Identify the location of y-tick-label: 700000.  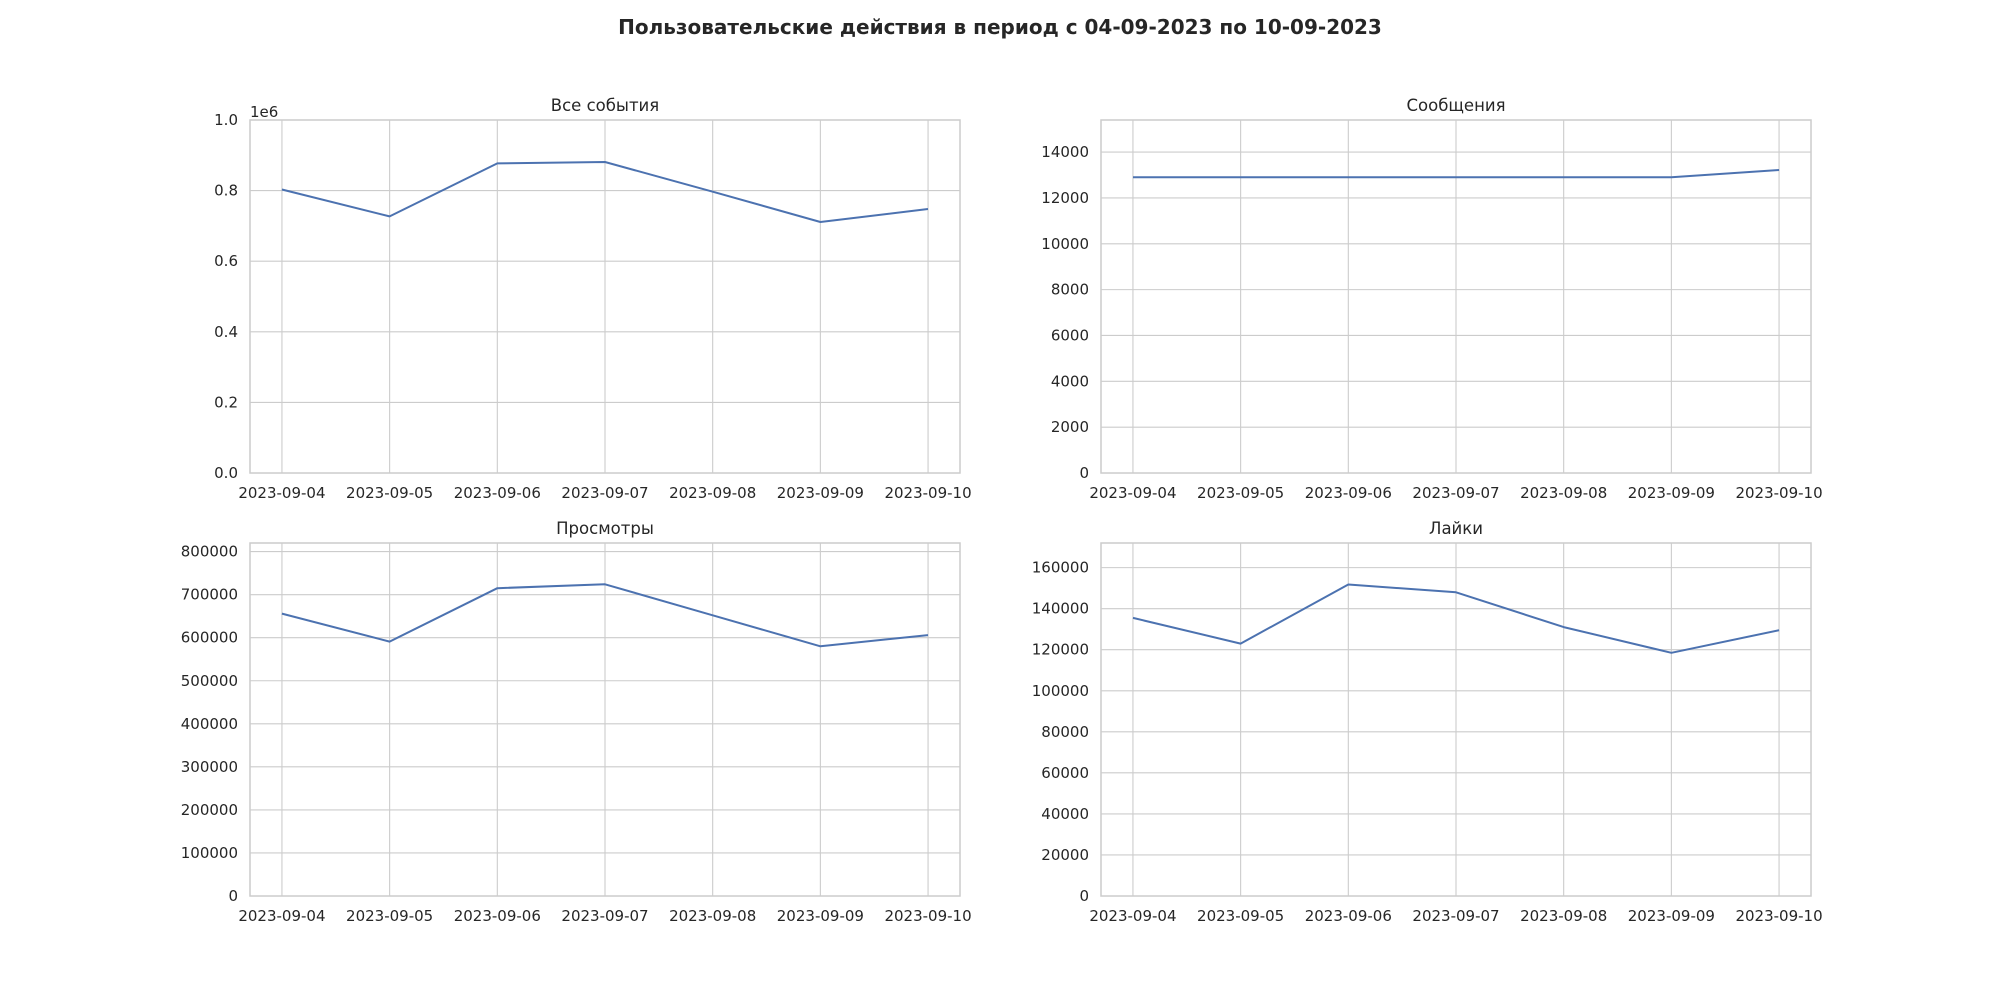
(209, 595).